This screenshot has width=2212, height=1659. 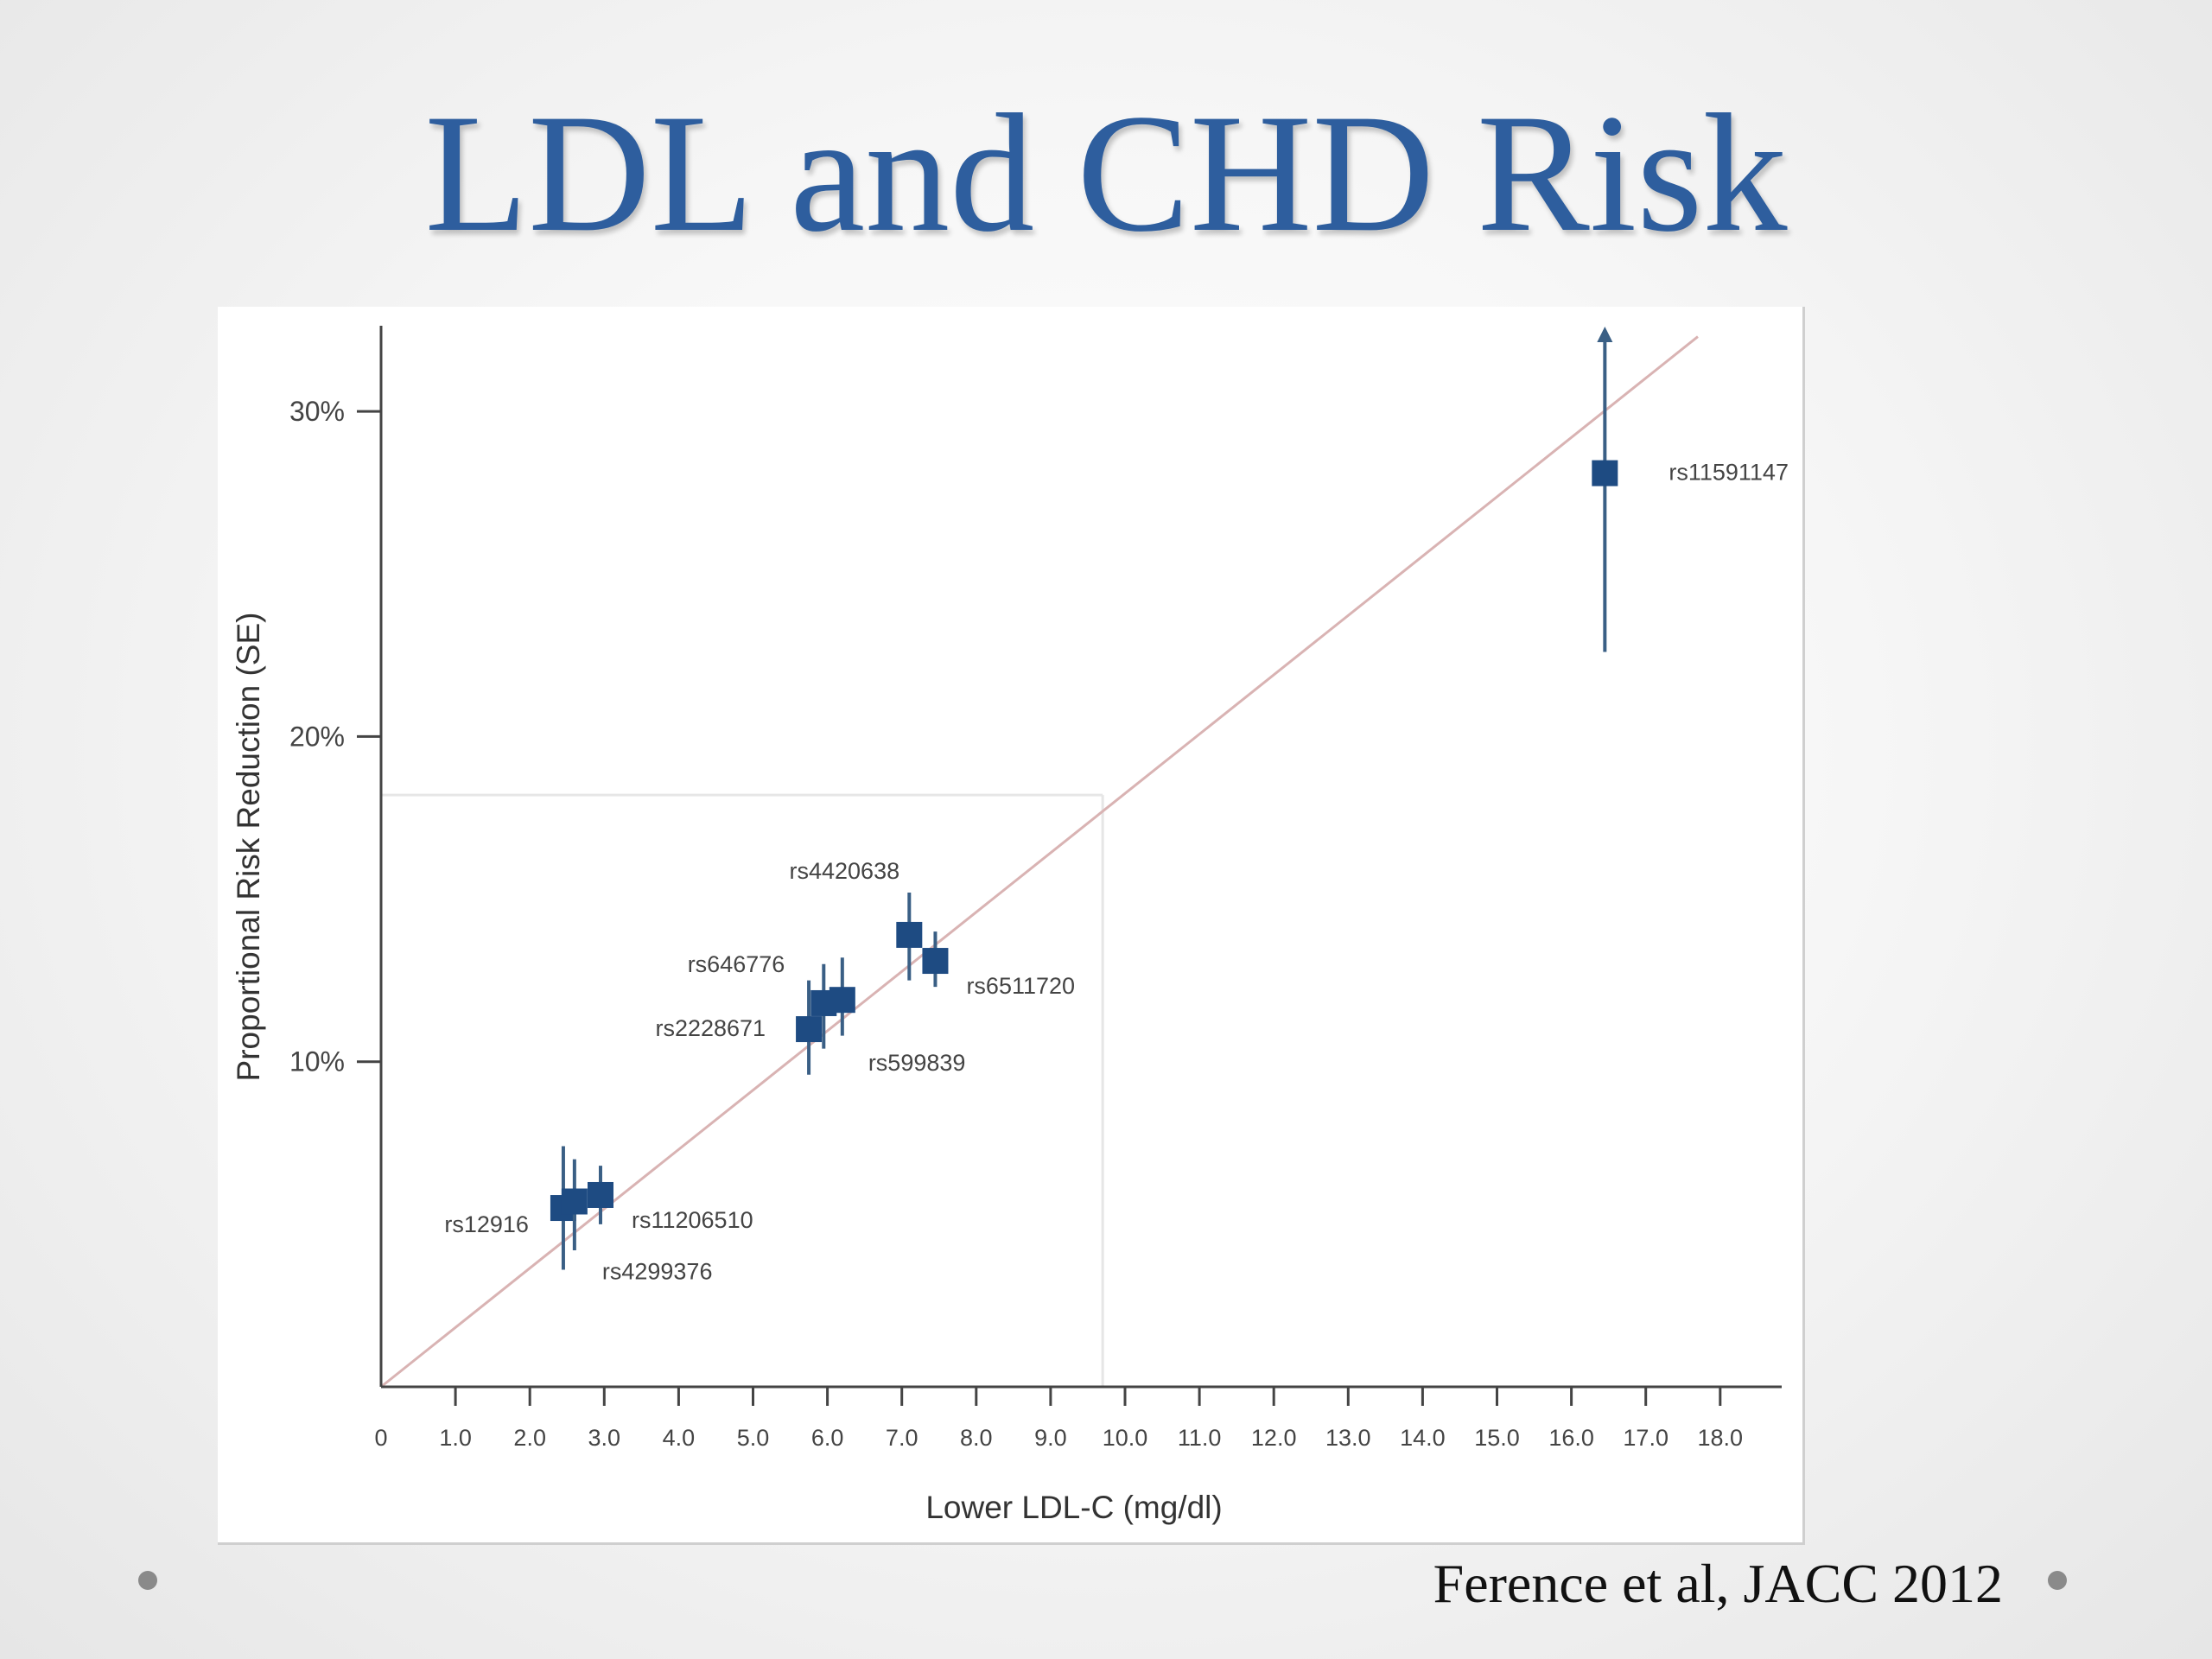 I want to click on x-tick-label: 0, so click(x=380, y=1438).